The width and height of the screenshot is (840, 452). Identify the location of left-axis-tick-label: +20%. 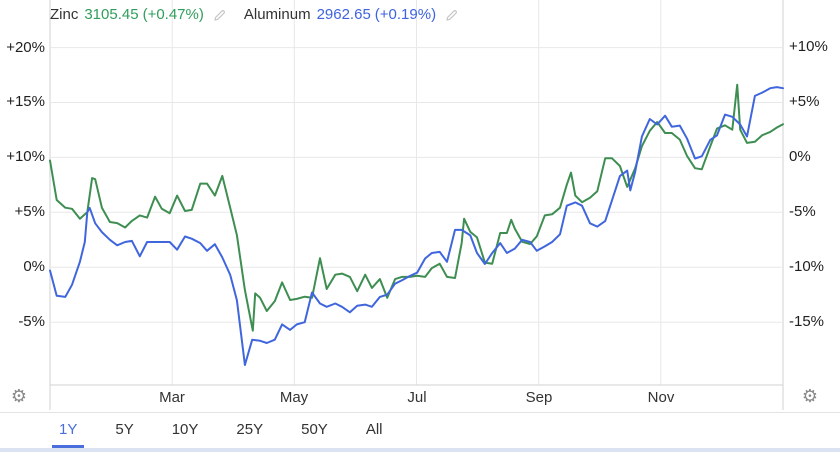
(25, 47).